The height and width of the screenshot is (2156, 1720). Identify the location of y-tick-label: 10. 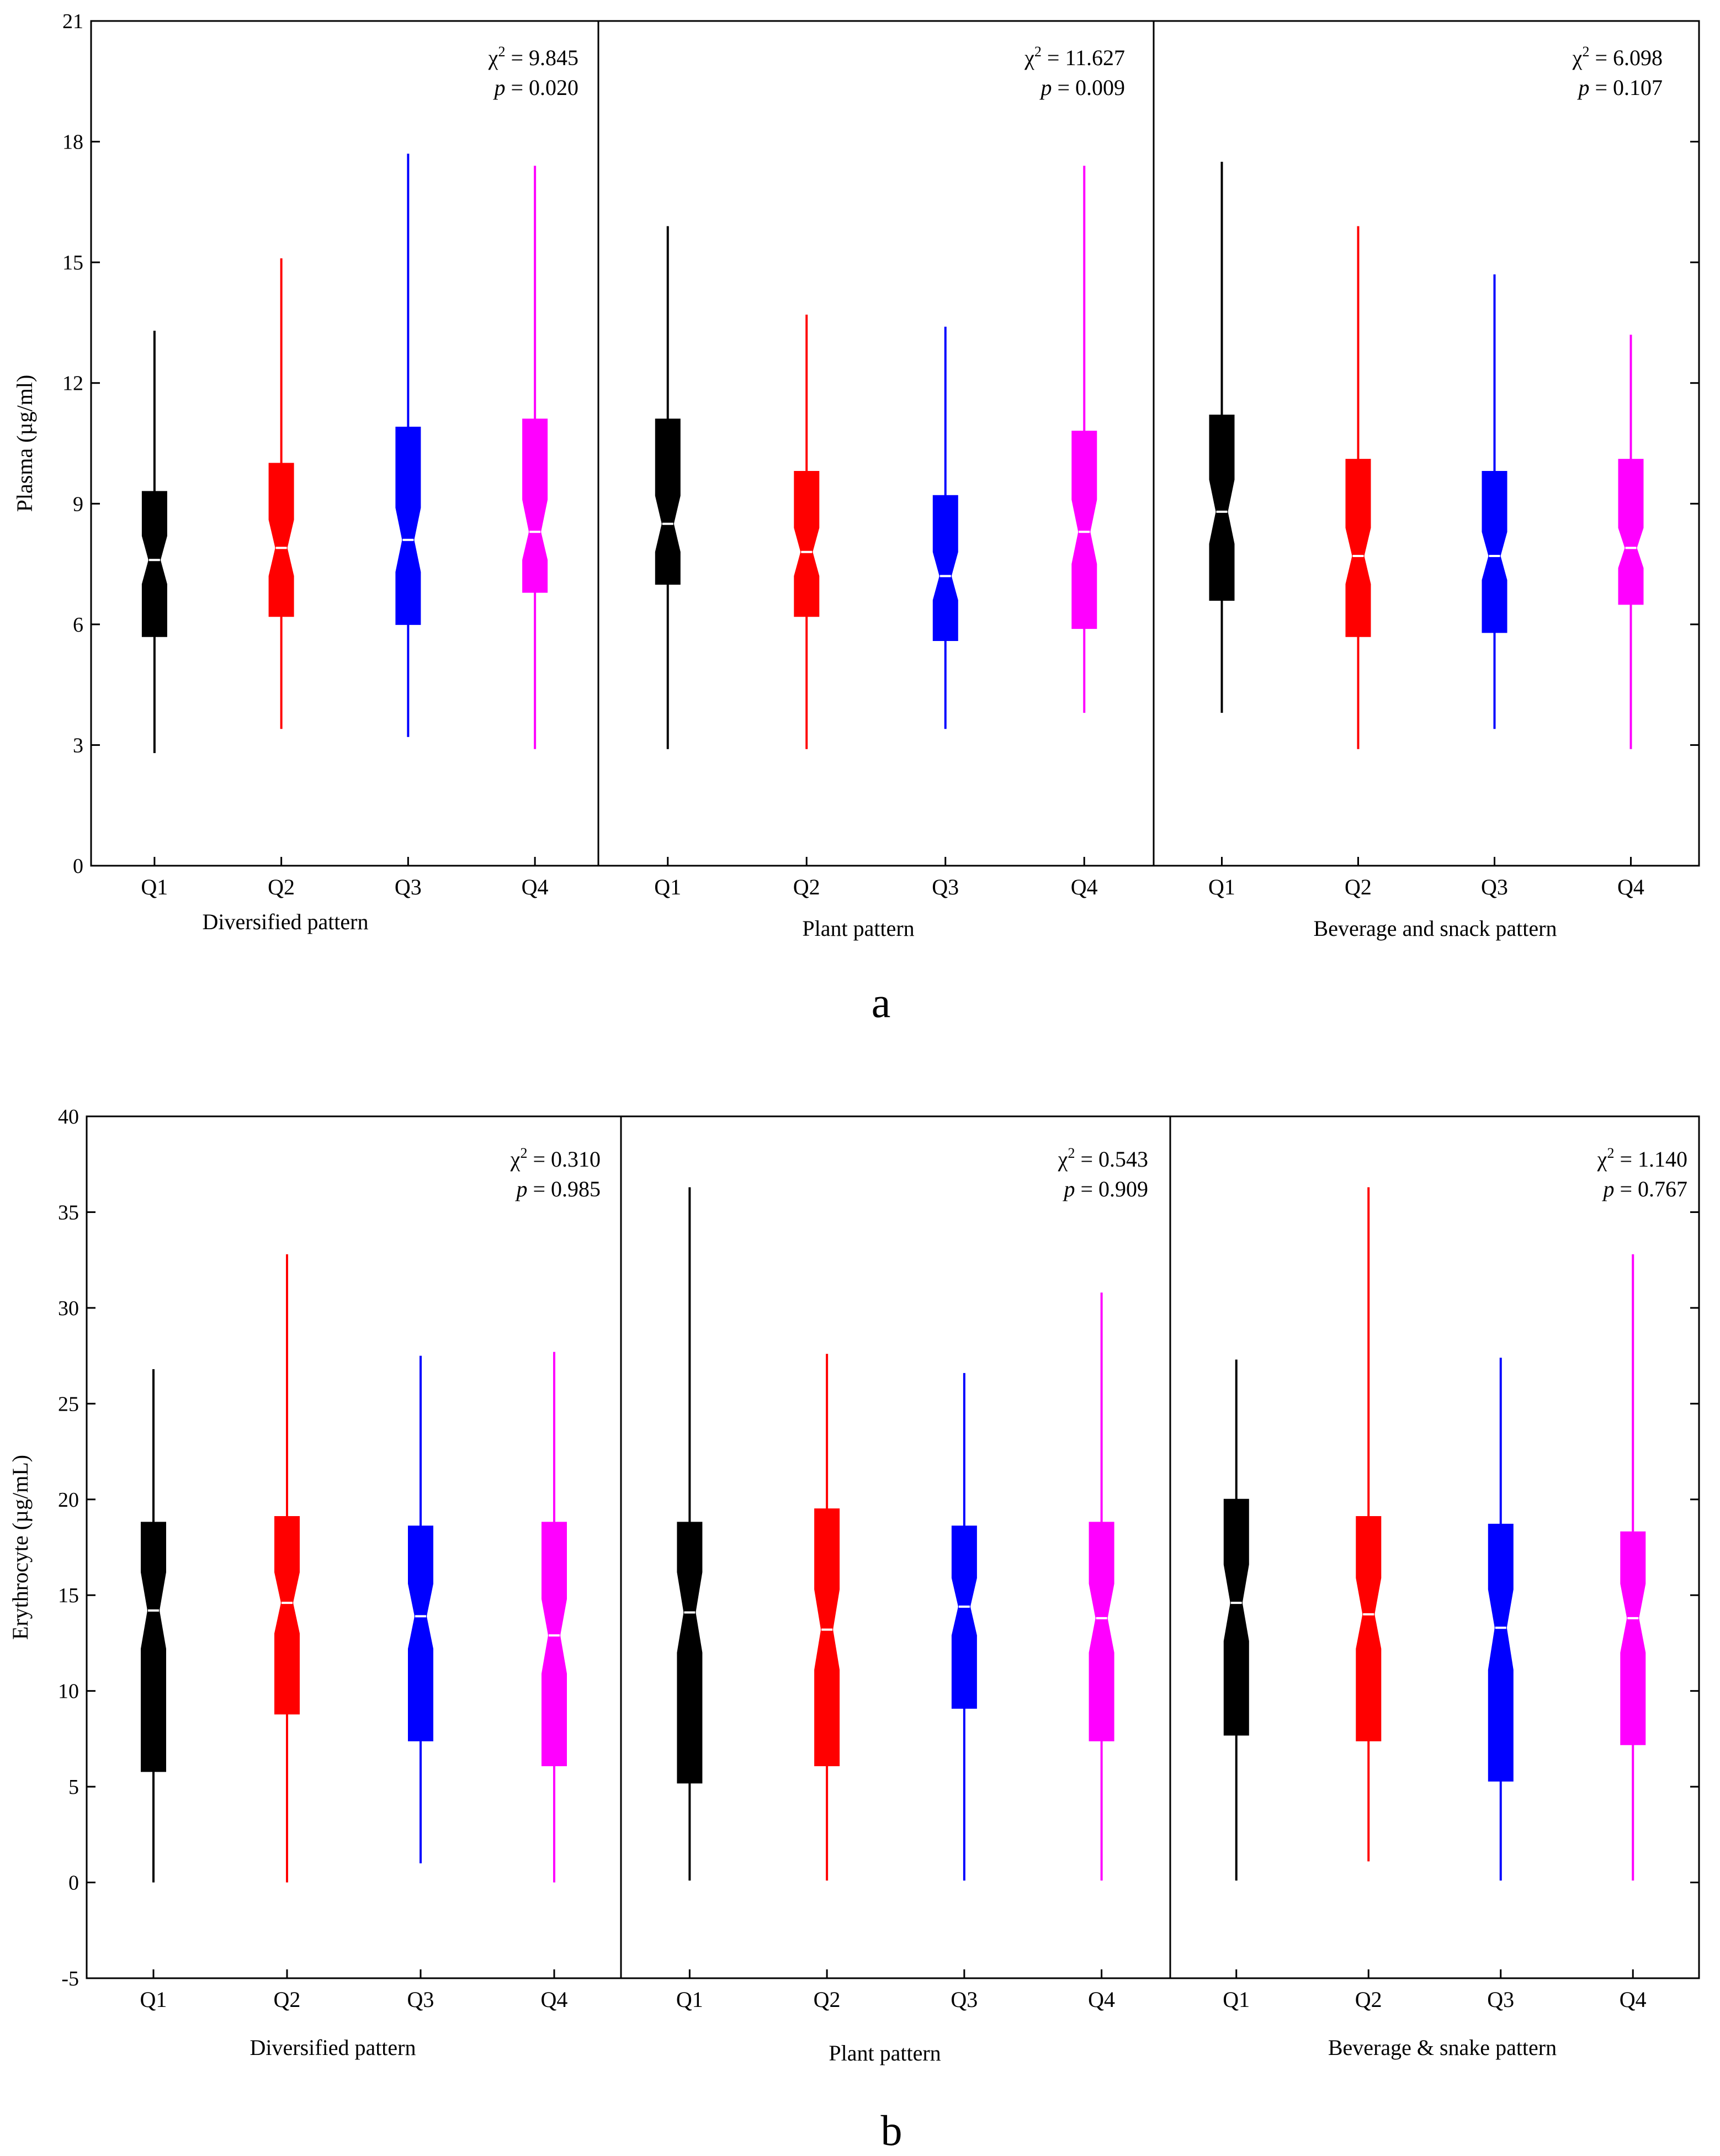
(68, 1692).